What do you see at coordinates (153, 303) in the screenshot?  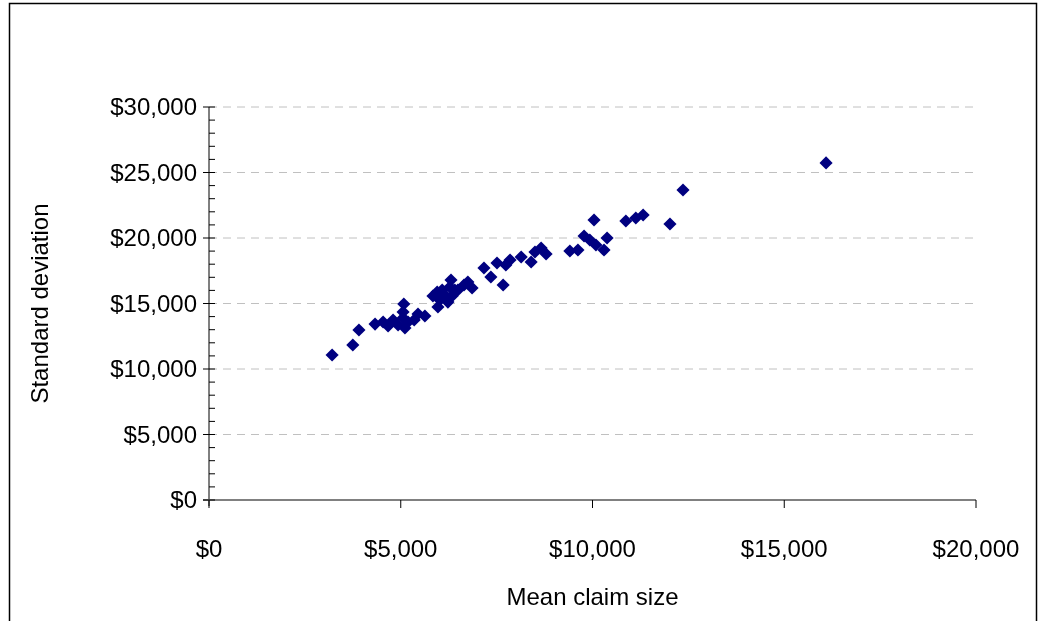 I see `y-tick-label: $15,000` at bounding box center [153, 303].